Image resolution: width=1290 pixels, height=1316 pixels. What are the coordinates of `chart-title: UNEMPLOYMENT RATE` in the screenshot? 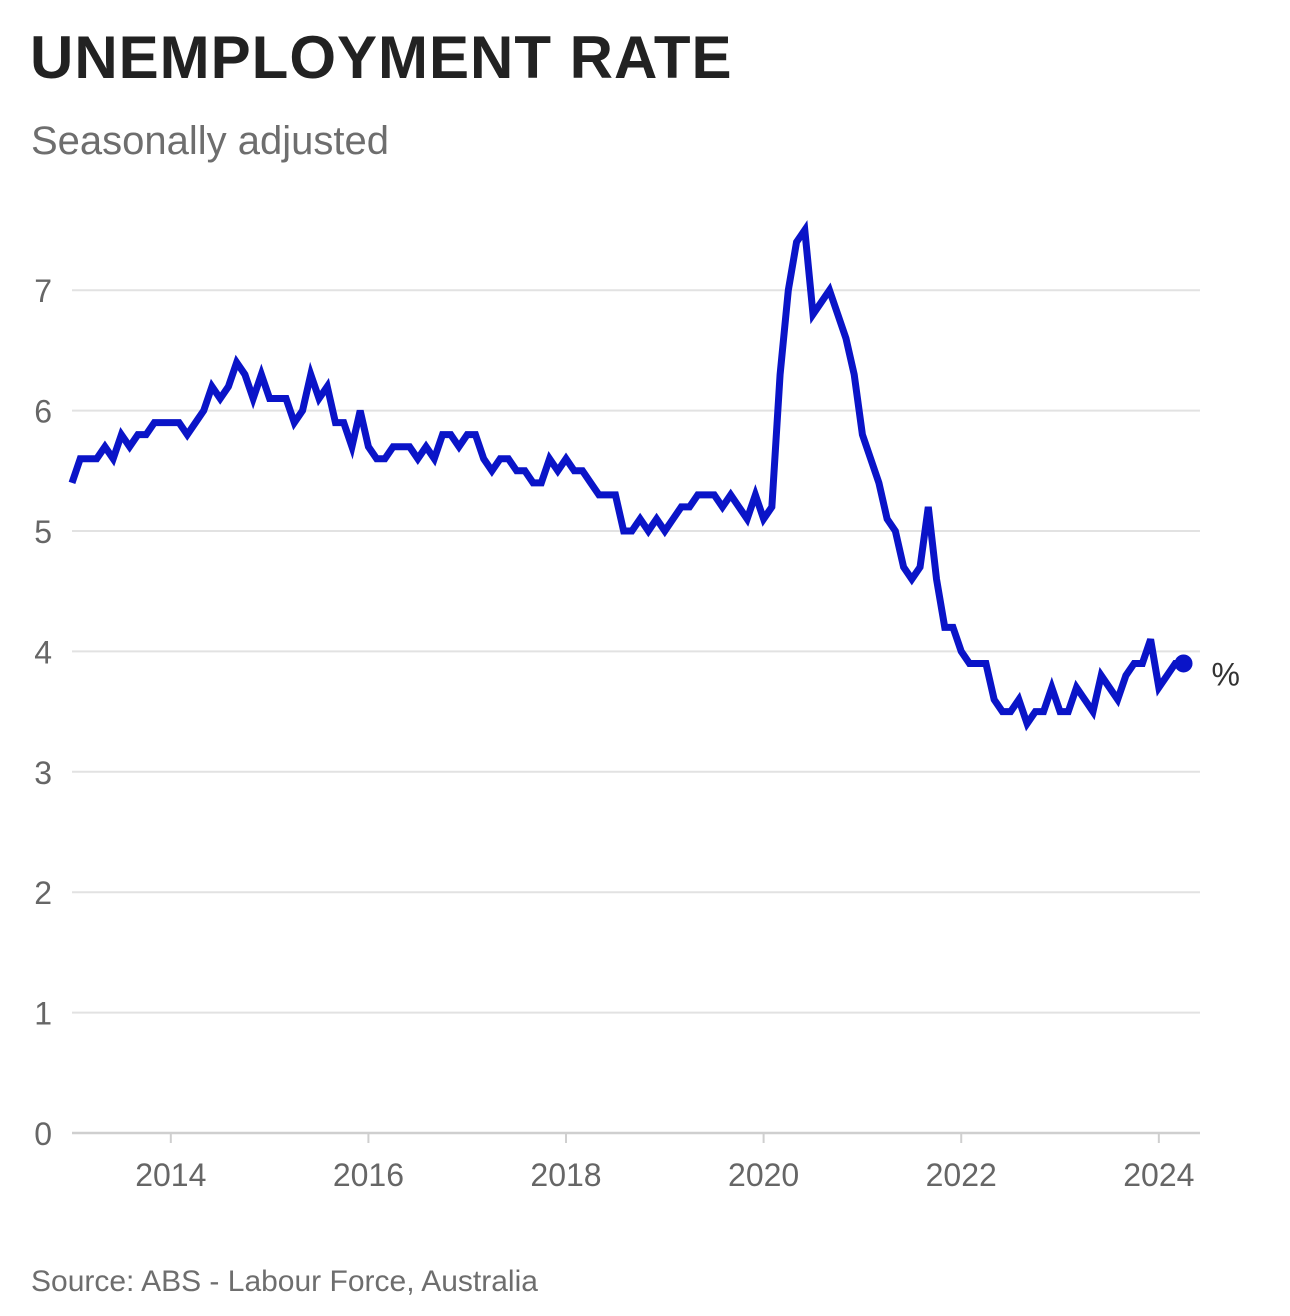 It's located at (381, 57).